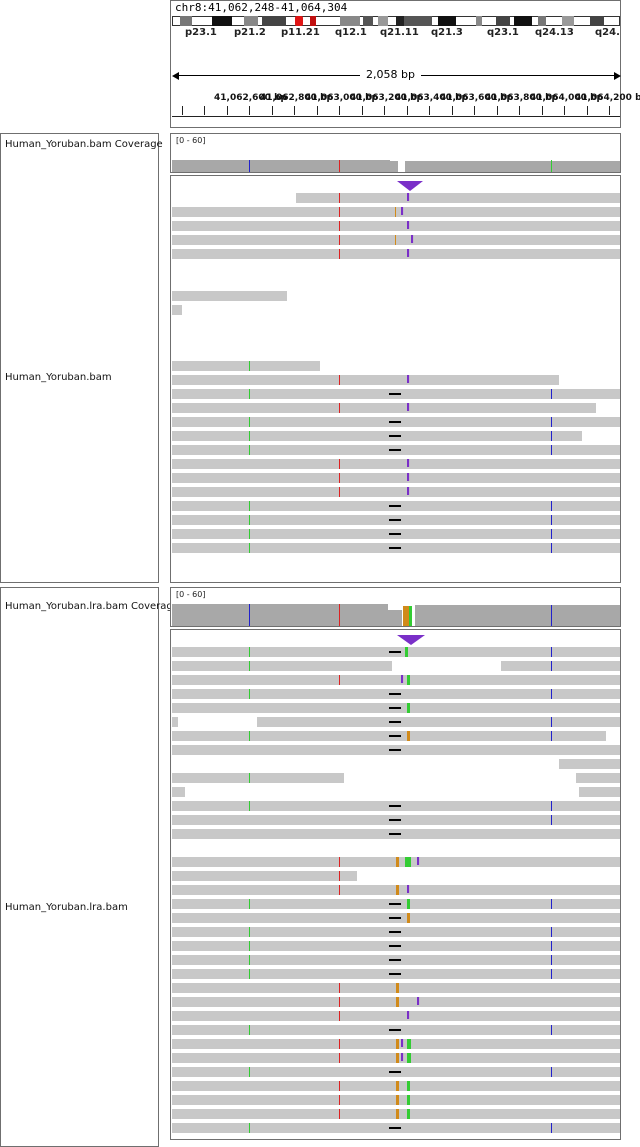 This screenshot has height=1147, width=640. What do you see at coordinates (341, 98) in the screenshot?
I see `ruler-tick-label: 41,063,000 bp` at bounding box center [341, 98].